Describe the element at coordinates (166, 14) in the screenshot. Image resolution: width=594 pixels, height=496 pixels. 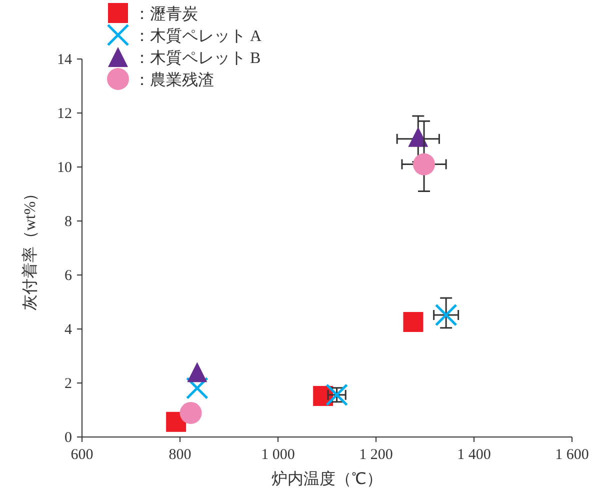
I see `legend-label: ：瀝青炭` at that location.